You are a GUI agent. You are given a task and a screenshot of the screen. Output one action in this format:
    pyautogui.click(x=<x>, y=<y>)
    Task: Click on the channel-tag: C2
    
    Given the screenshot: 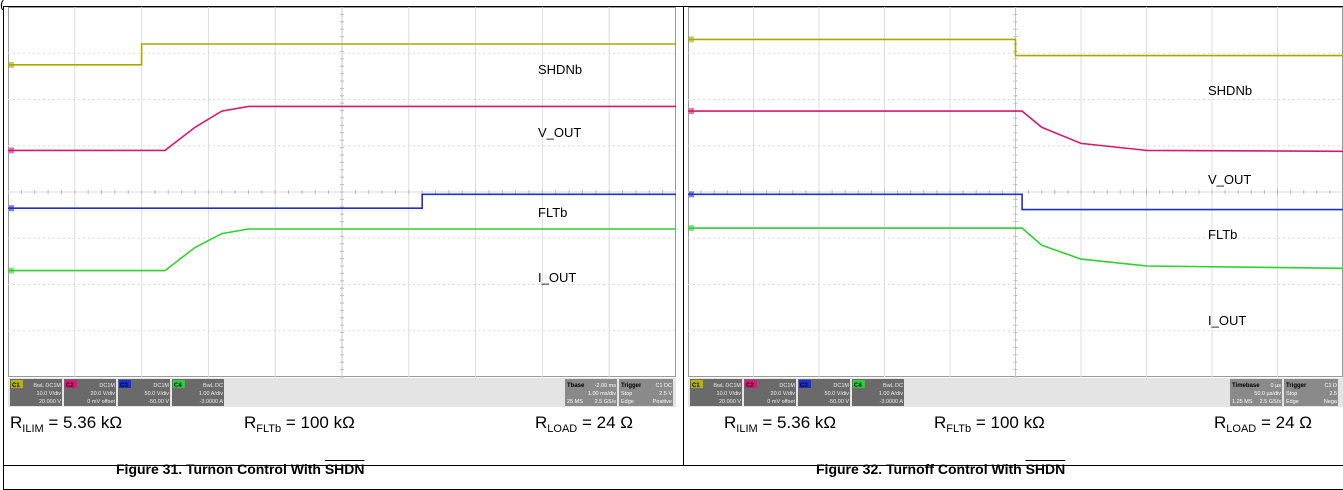 What is the action you would take?
    pyautogui.click(x=70, y=386)
    